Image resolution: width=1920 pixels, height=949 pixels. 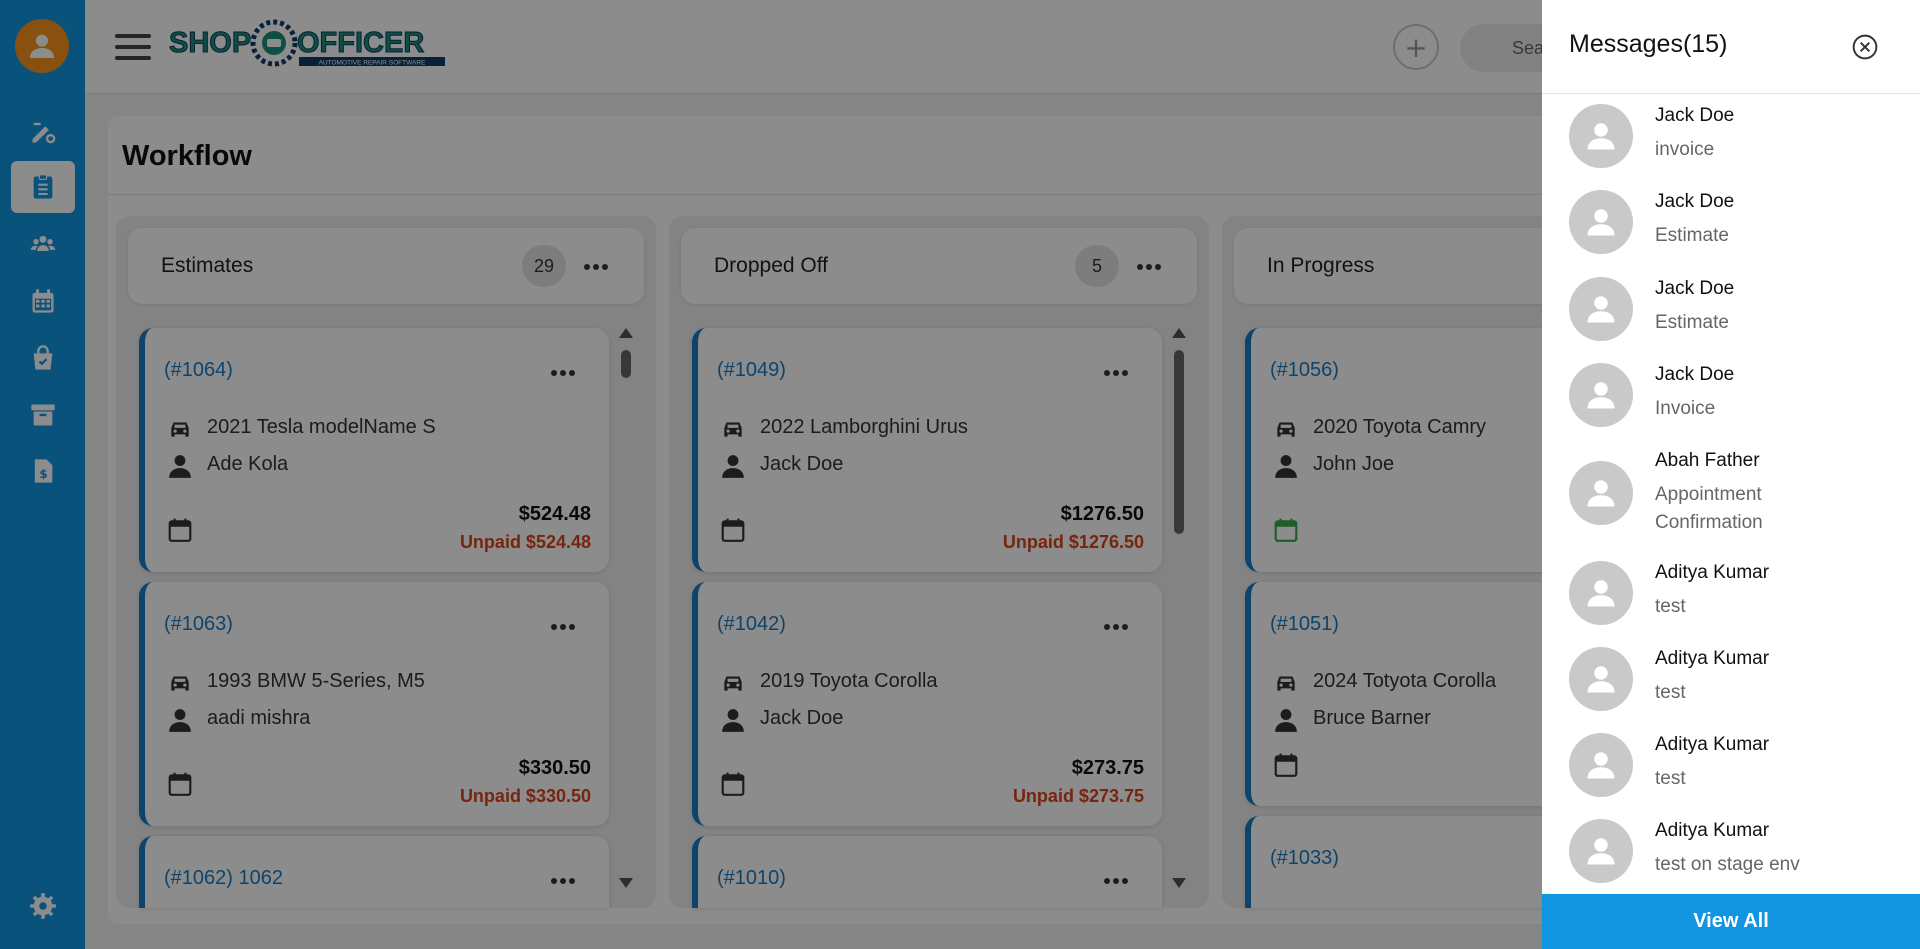 What do you see at coordinates (316, 681) in the screenshot?
I see `vehicle-name: 1993 BMW 5-Series, M5` at bounding box center [316, 681].